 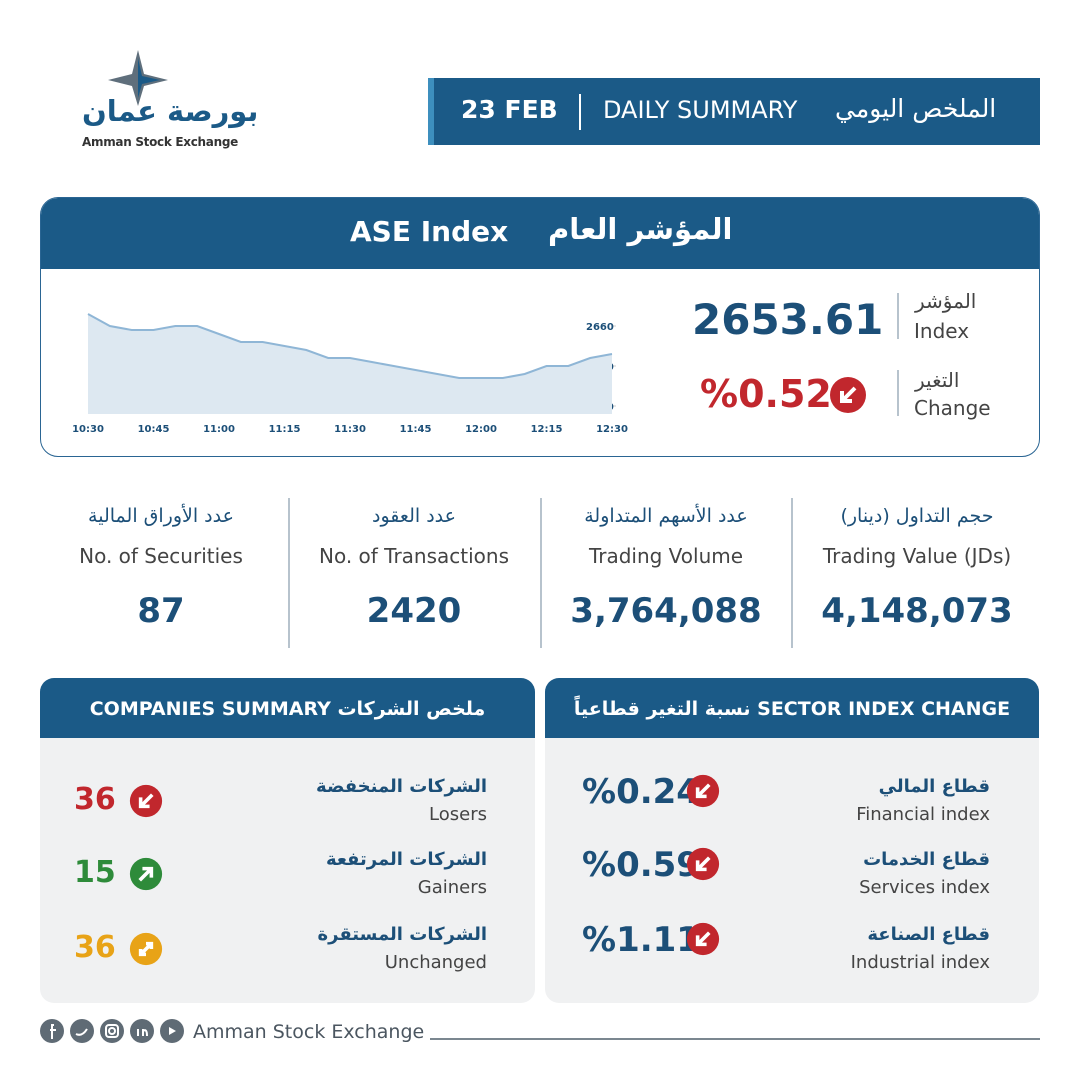 I want to click on down-arrow-icon, so click(x=848, y=395).